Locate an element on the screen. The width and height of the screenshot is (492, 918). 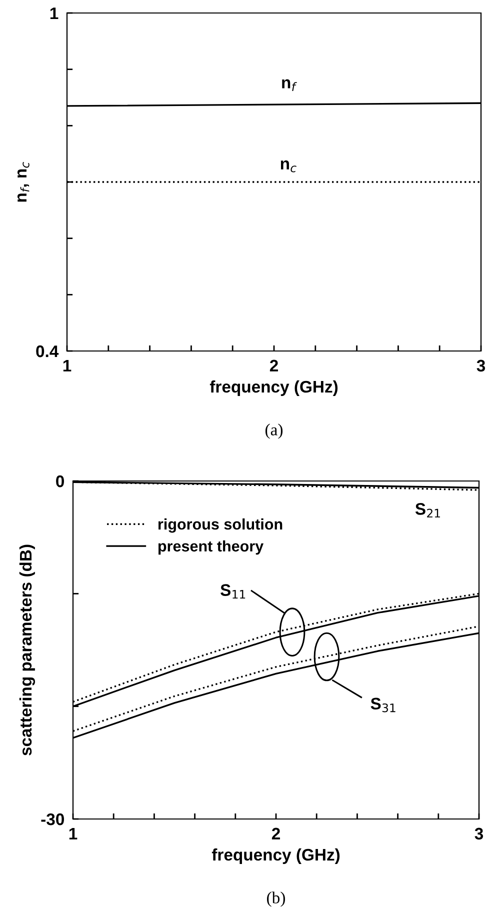
y-tick-label: 0 is located at coordinates (60, 481).